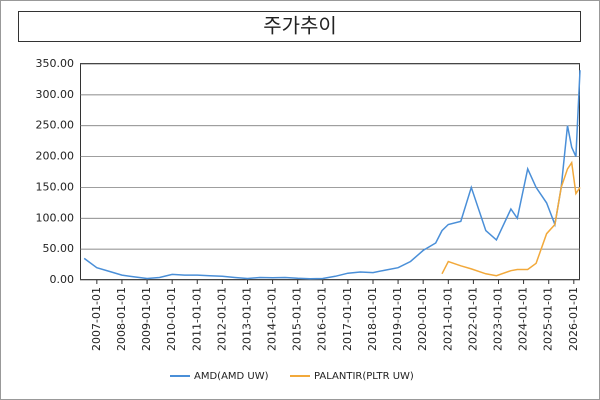  What do you see at coordinates (573, 319) in the screenshot?
I see `x-tick-label: 2026-01-01` at bounding box center [573, 319].